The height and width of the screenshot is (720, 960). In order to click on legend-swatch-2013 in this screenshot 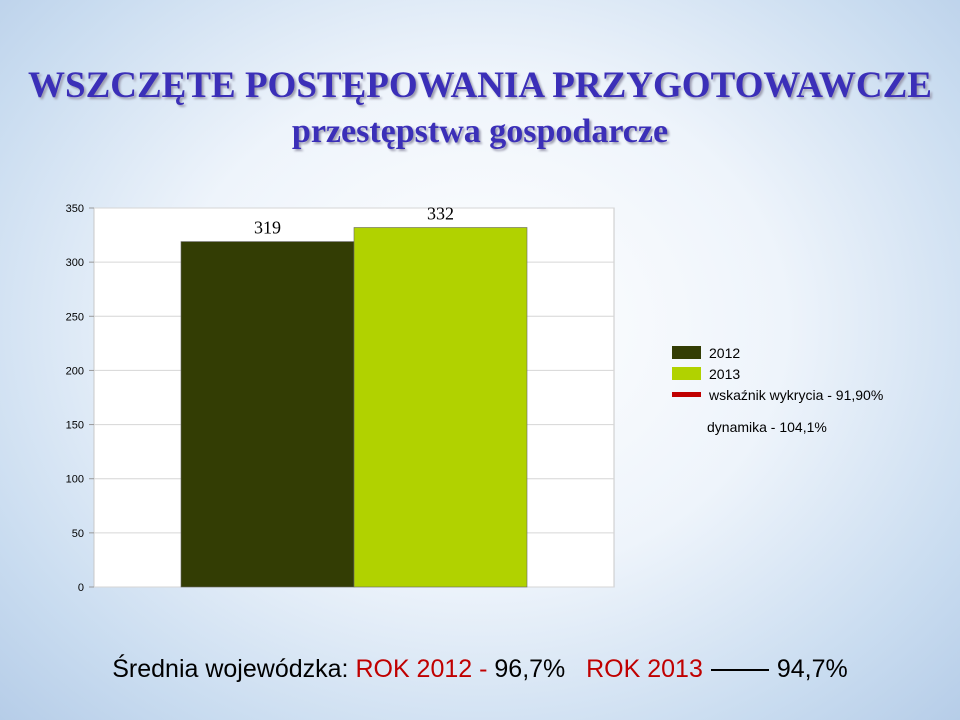, I will do `click(686, 373)`.